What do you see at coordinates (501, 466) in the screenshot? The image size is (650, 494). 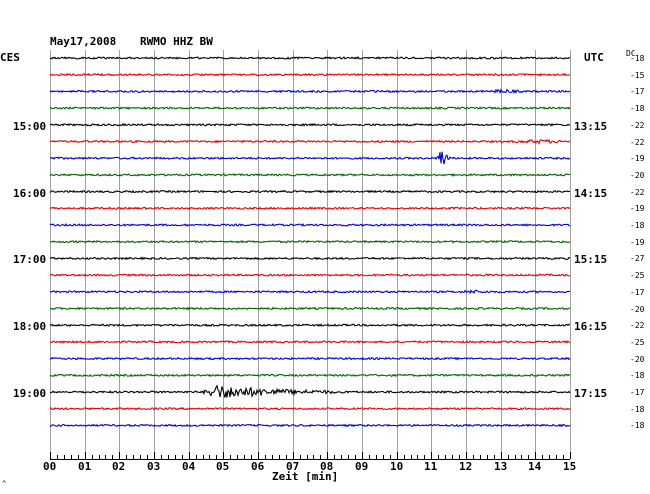 I see `x-tick-label: 13` at bounding box center [501, 466].